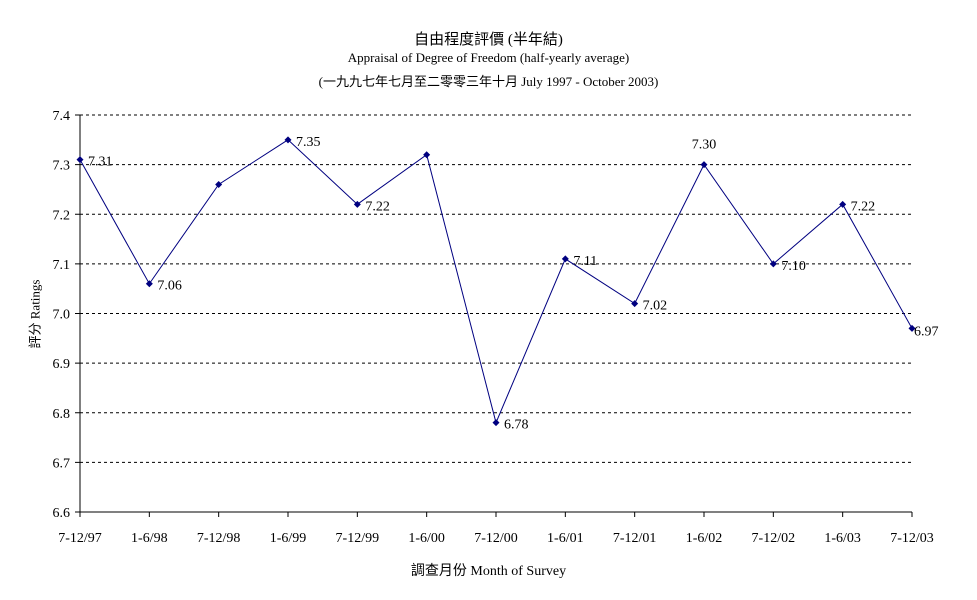 The width and height of the screenshot is (977, 600). What do you see at coordinates (585, 261) in the screenshot?
I see `data-label: 7.11` at bounding box center [585, 261].